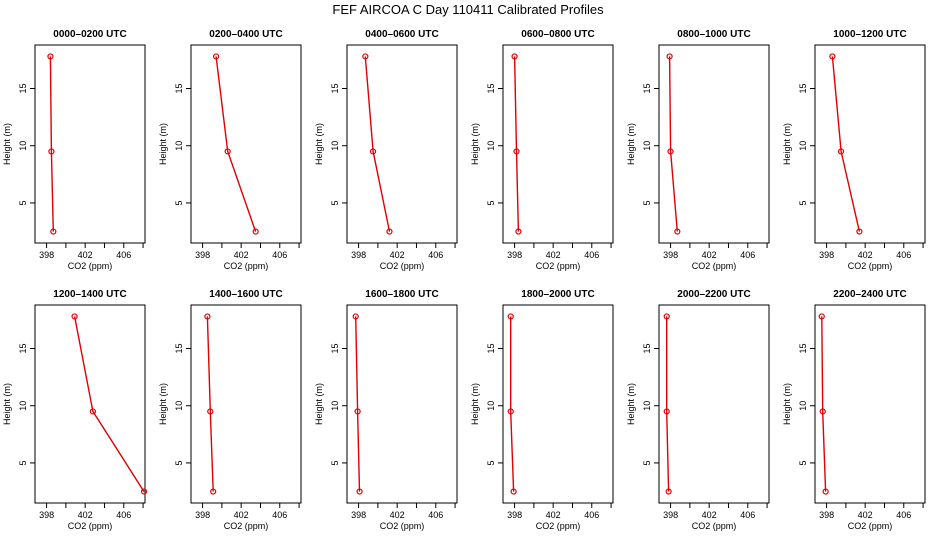  Describe the element at coordinates (89, 34) in the screenshot. I see `panel-title: 0000–0200 UTC` at that location.